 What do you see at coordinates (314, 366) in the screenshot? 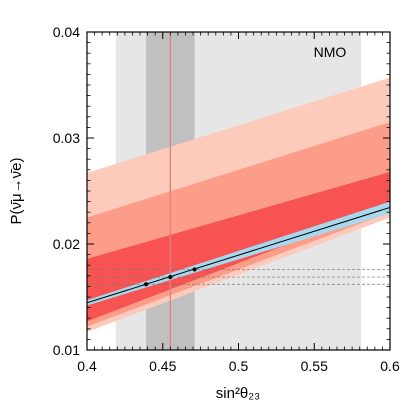
I see `x-tick-label: 0.55` at bounding box center [314, 366].